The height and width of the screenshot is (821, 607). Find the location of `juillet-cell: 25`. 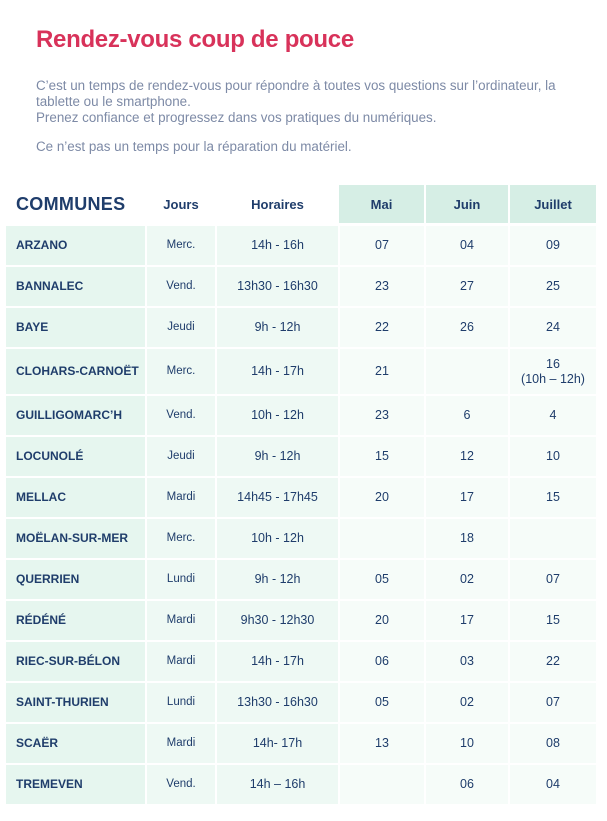

juillet-cell: 25 is located at coordinates (553, 286).